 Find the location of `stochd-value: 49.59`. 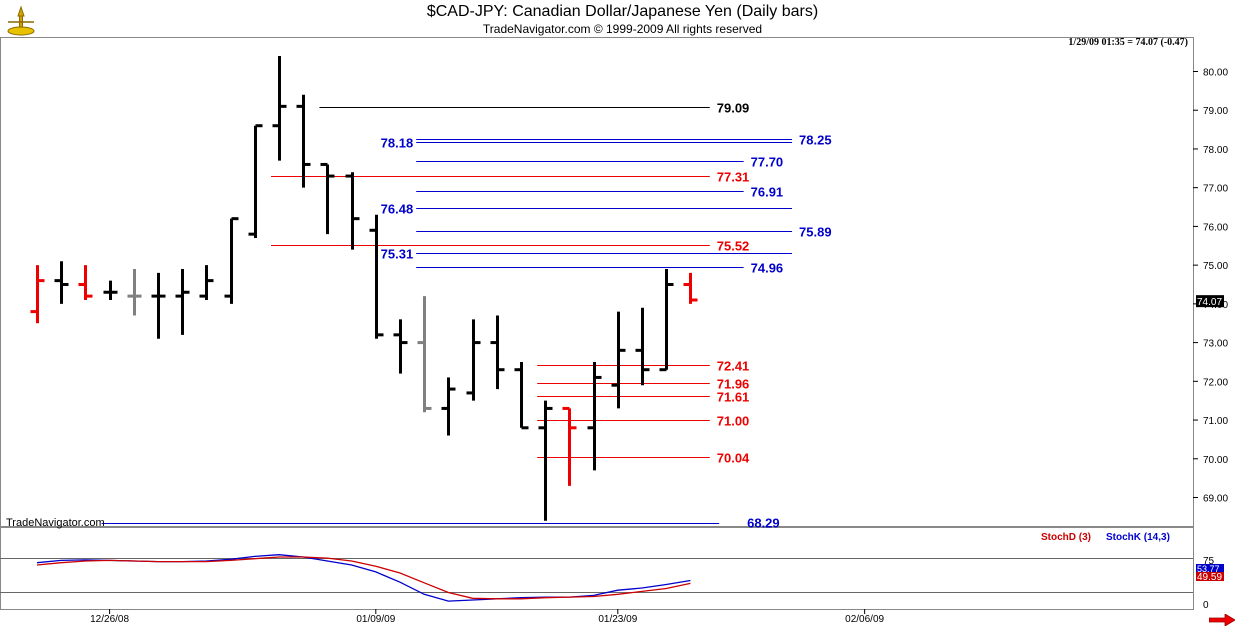

stochd-value: 49.59 is located at coordinates (1209, 577).